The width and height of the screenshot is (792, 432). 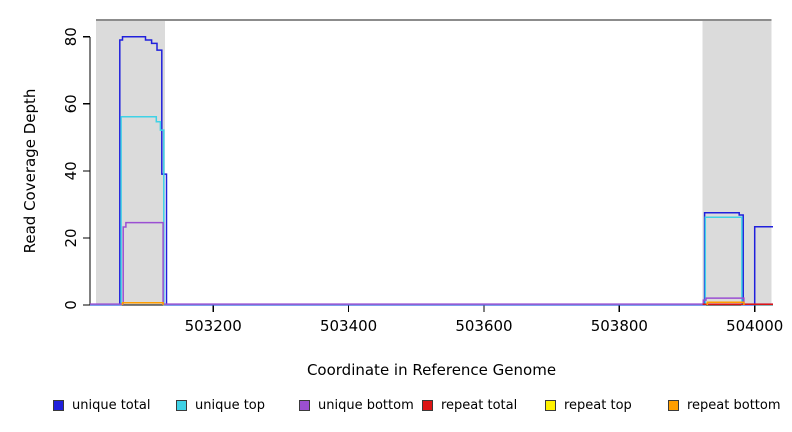 I want to click on legend-label: repeat top, so click(x=598, y=405).